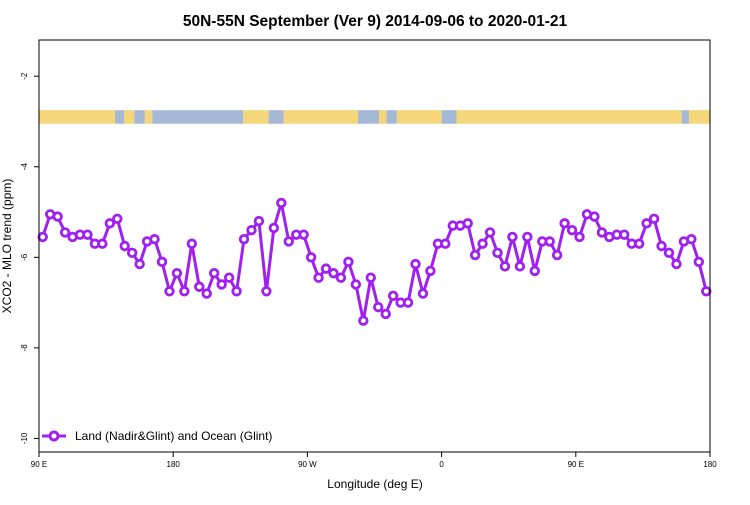 This screenshot has width=750, height=505. I want to click on legend-marker-swatch, so click(54, 436).